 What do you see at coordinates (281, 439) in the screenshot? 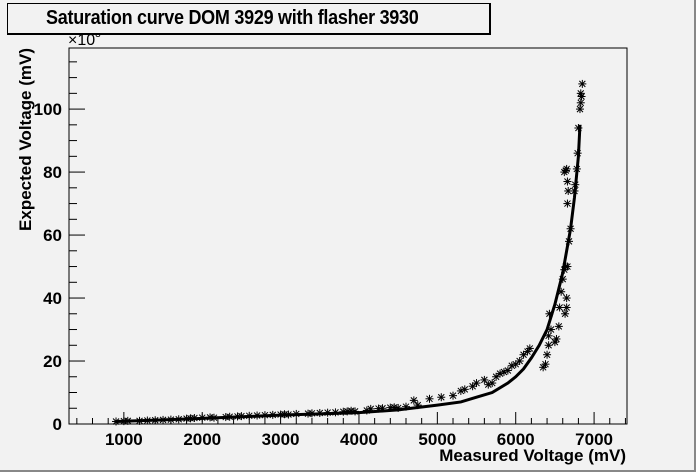
I see `x-tick-label: 3000` at bounding box center [281, 439].